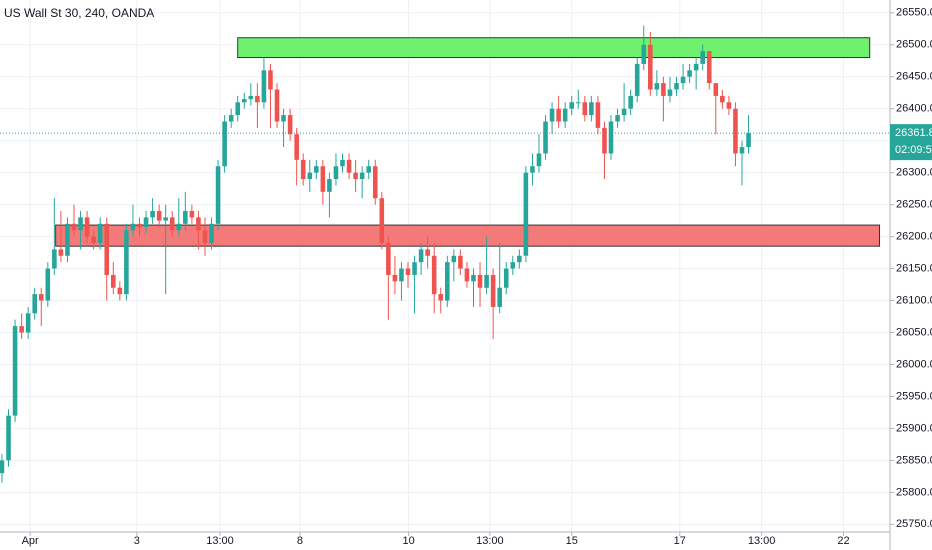  What do you see at coordinates (914, 364) in the screenshot?
I see `y-tick-label: 26000.0` at bounding box center [914, 364].